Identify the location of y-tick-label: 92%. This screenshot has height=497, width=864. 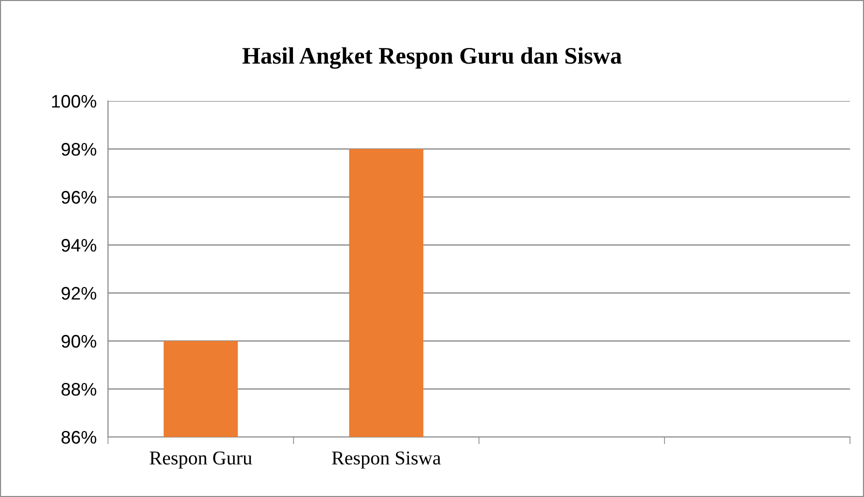
(79, 293).